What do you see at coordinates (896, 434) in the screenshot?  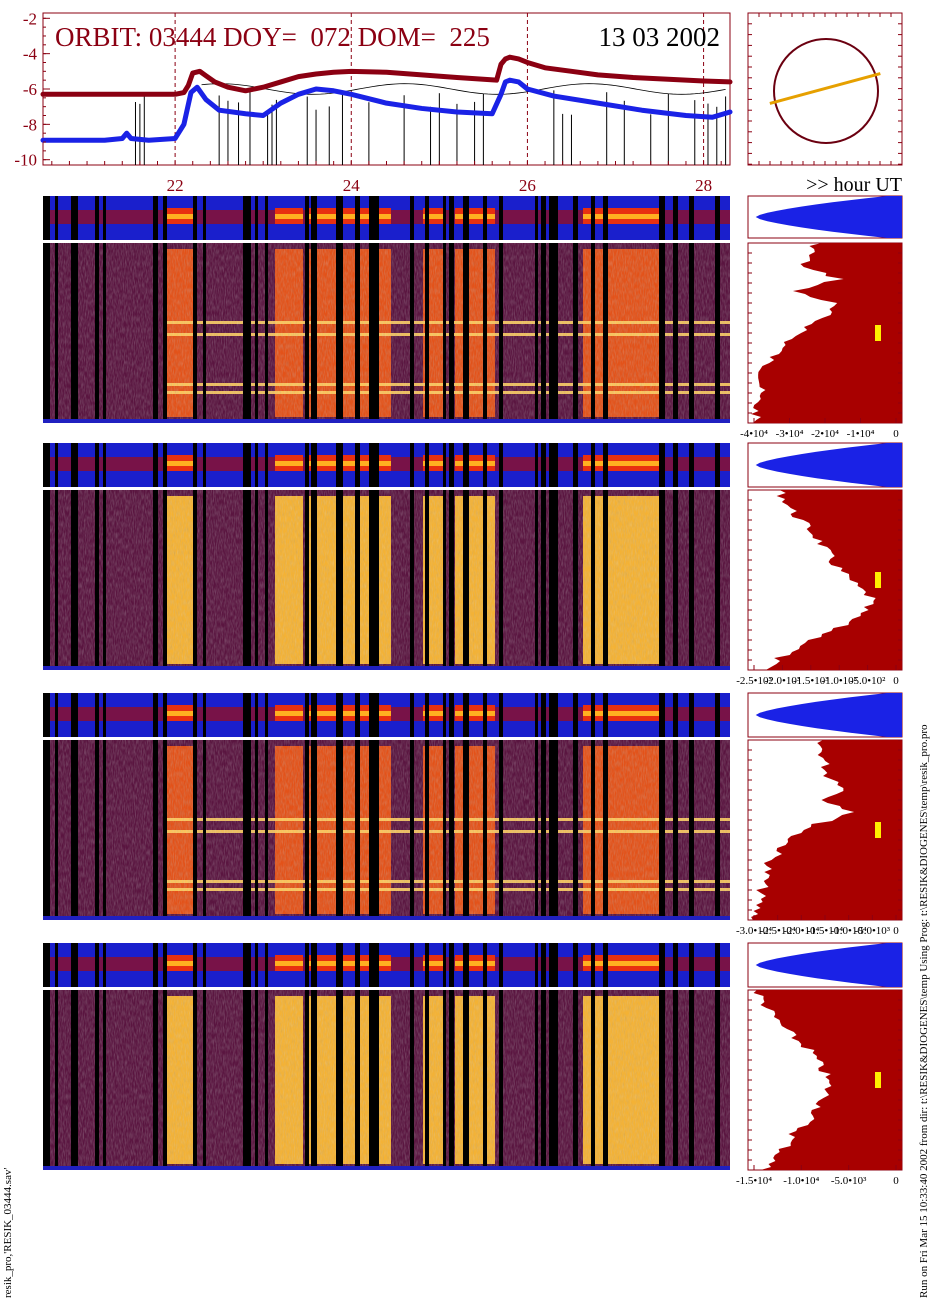 I see `profile-x-tick-label: 0` at bounding box center [896, 434].